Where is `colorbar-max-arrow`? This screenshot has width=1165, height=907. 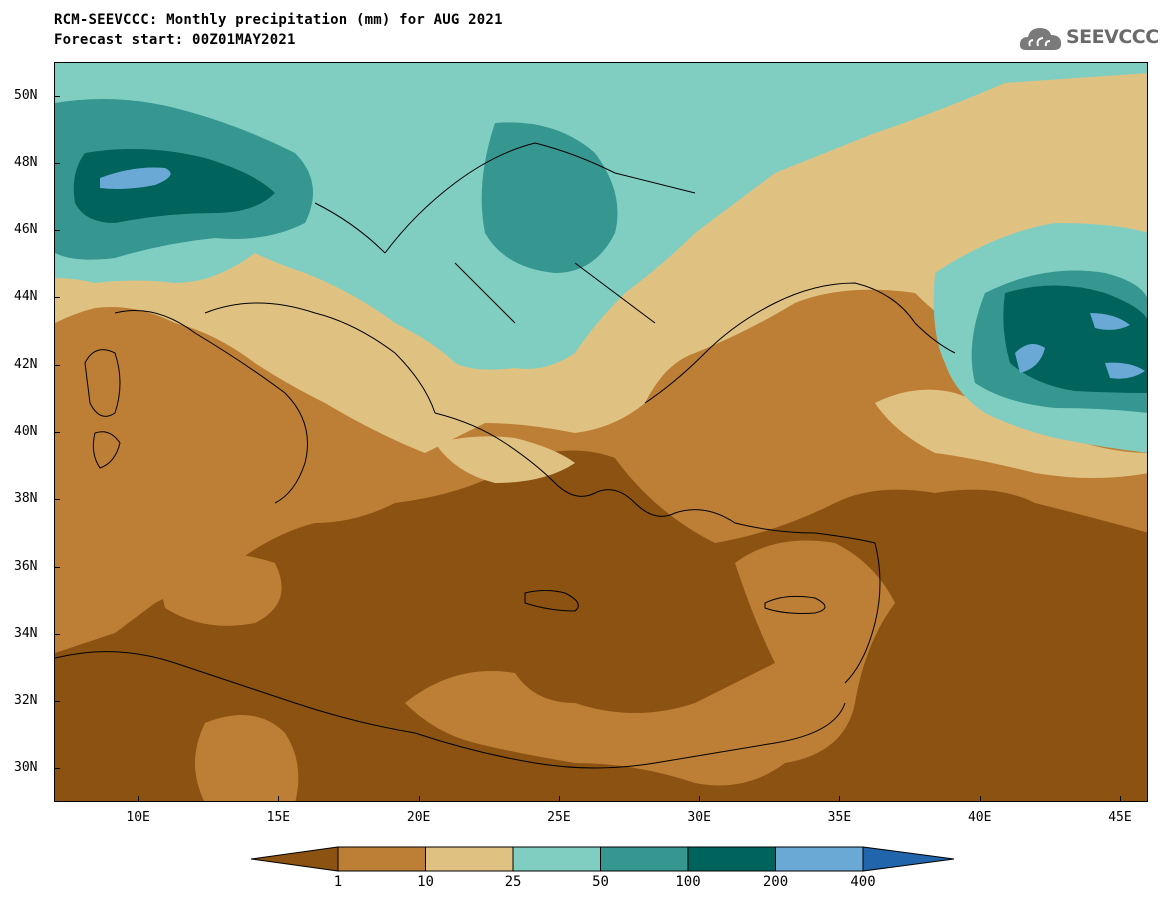 colorbar-max-arrow is located at coordinates (908, 859).